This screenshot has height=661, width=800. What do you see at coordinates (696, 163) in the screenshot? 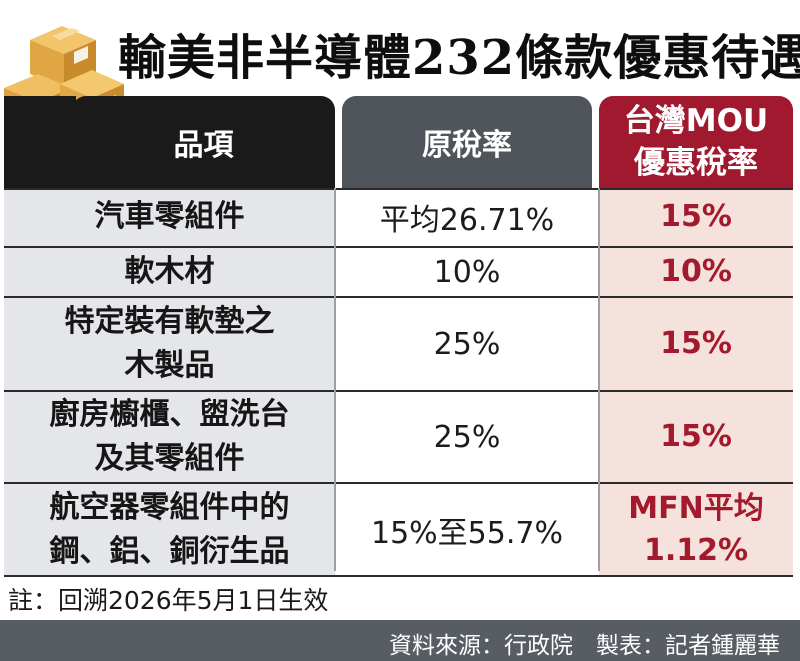
I see `header-mou-line2: 優惠稅率` at bounding box center [696, 163].